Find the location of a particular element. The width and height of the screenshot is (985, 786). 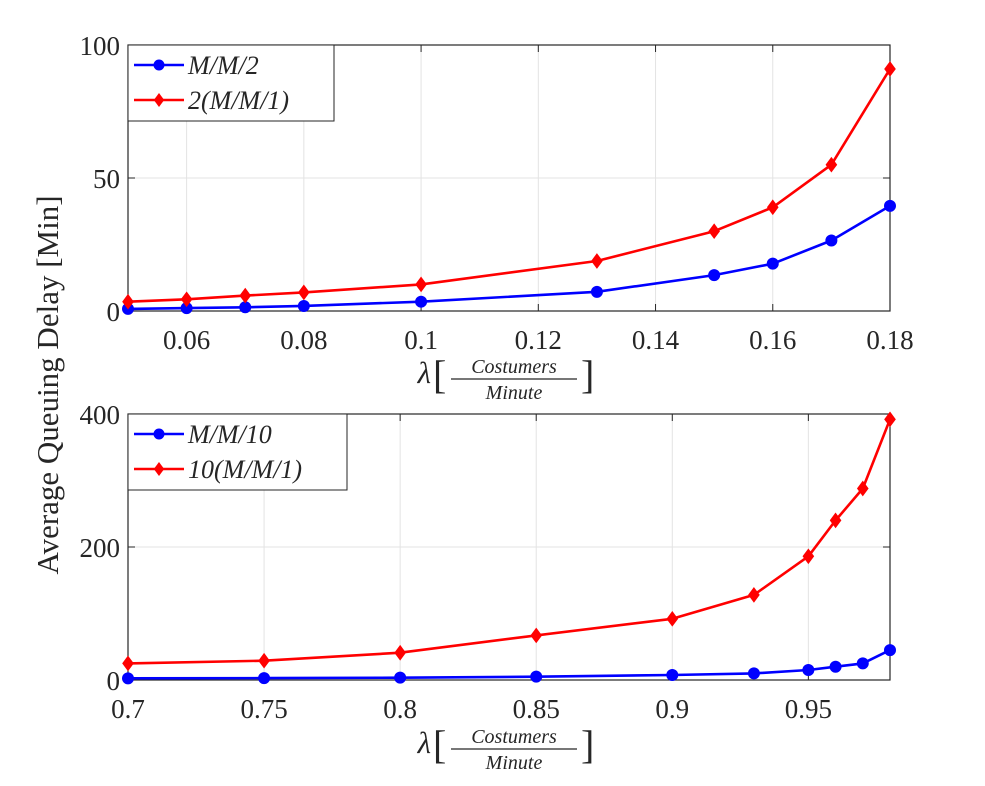

x-tick-label: 0.85 is located at coordinates (536, 709).